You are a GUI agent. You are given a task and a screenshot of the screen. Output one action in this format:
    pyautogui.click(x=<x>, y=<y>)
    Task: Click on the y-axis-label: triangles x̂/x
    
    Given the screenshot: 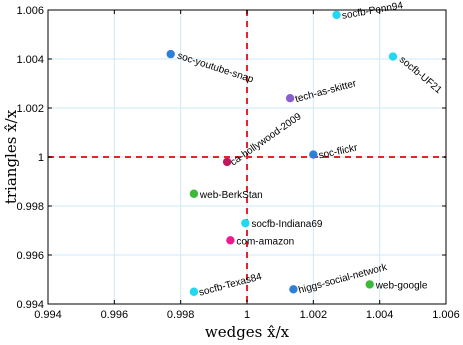 What is the action you would take?
    pyautogui.click(x=11, y=156)
    